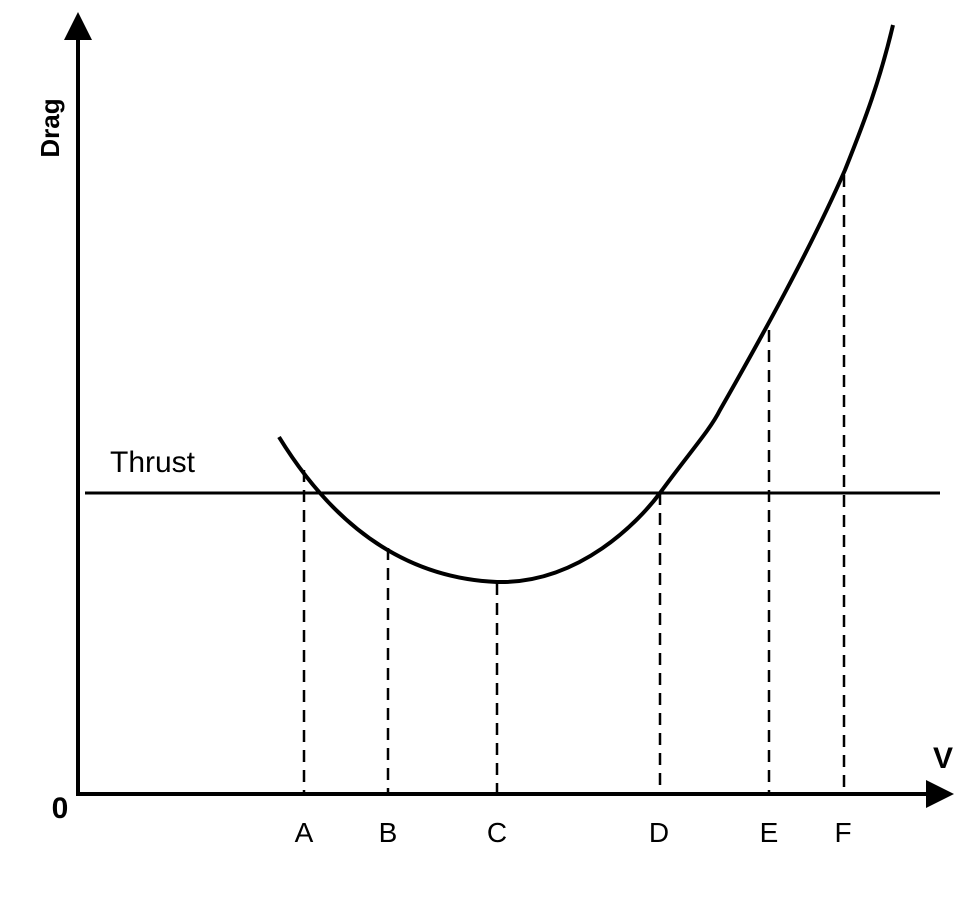 The width and height of the screenshot is (973, 909). What do you see at coordinates (842, 832) in the screenshot?
I see `speed-label-f: F` at bounding box center [842, 832].